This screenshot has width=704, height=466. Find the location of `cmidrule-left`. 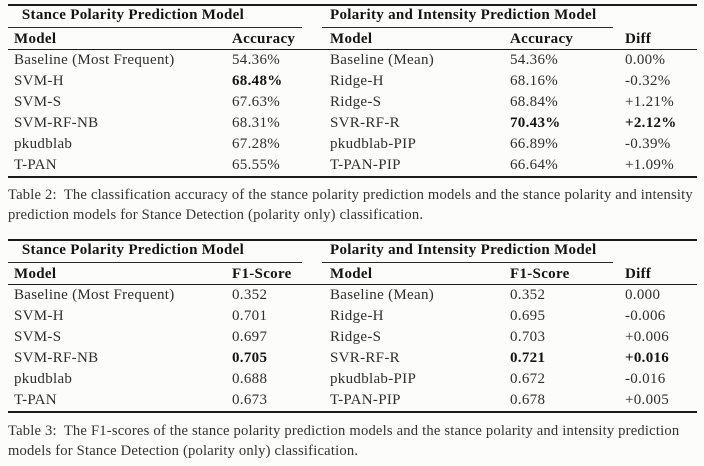

cmidrule-left is located at coordinates (155, 262).